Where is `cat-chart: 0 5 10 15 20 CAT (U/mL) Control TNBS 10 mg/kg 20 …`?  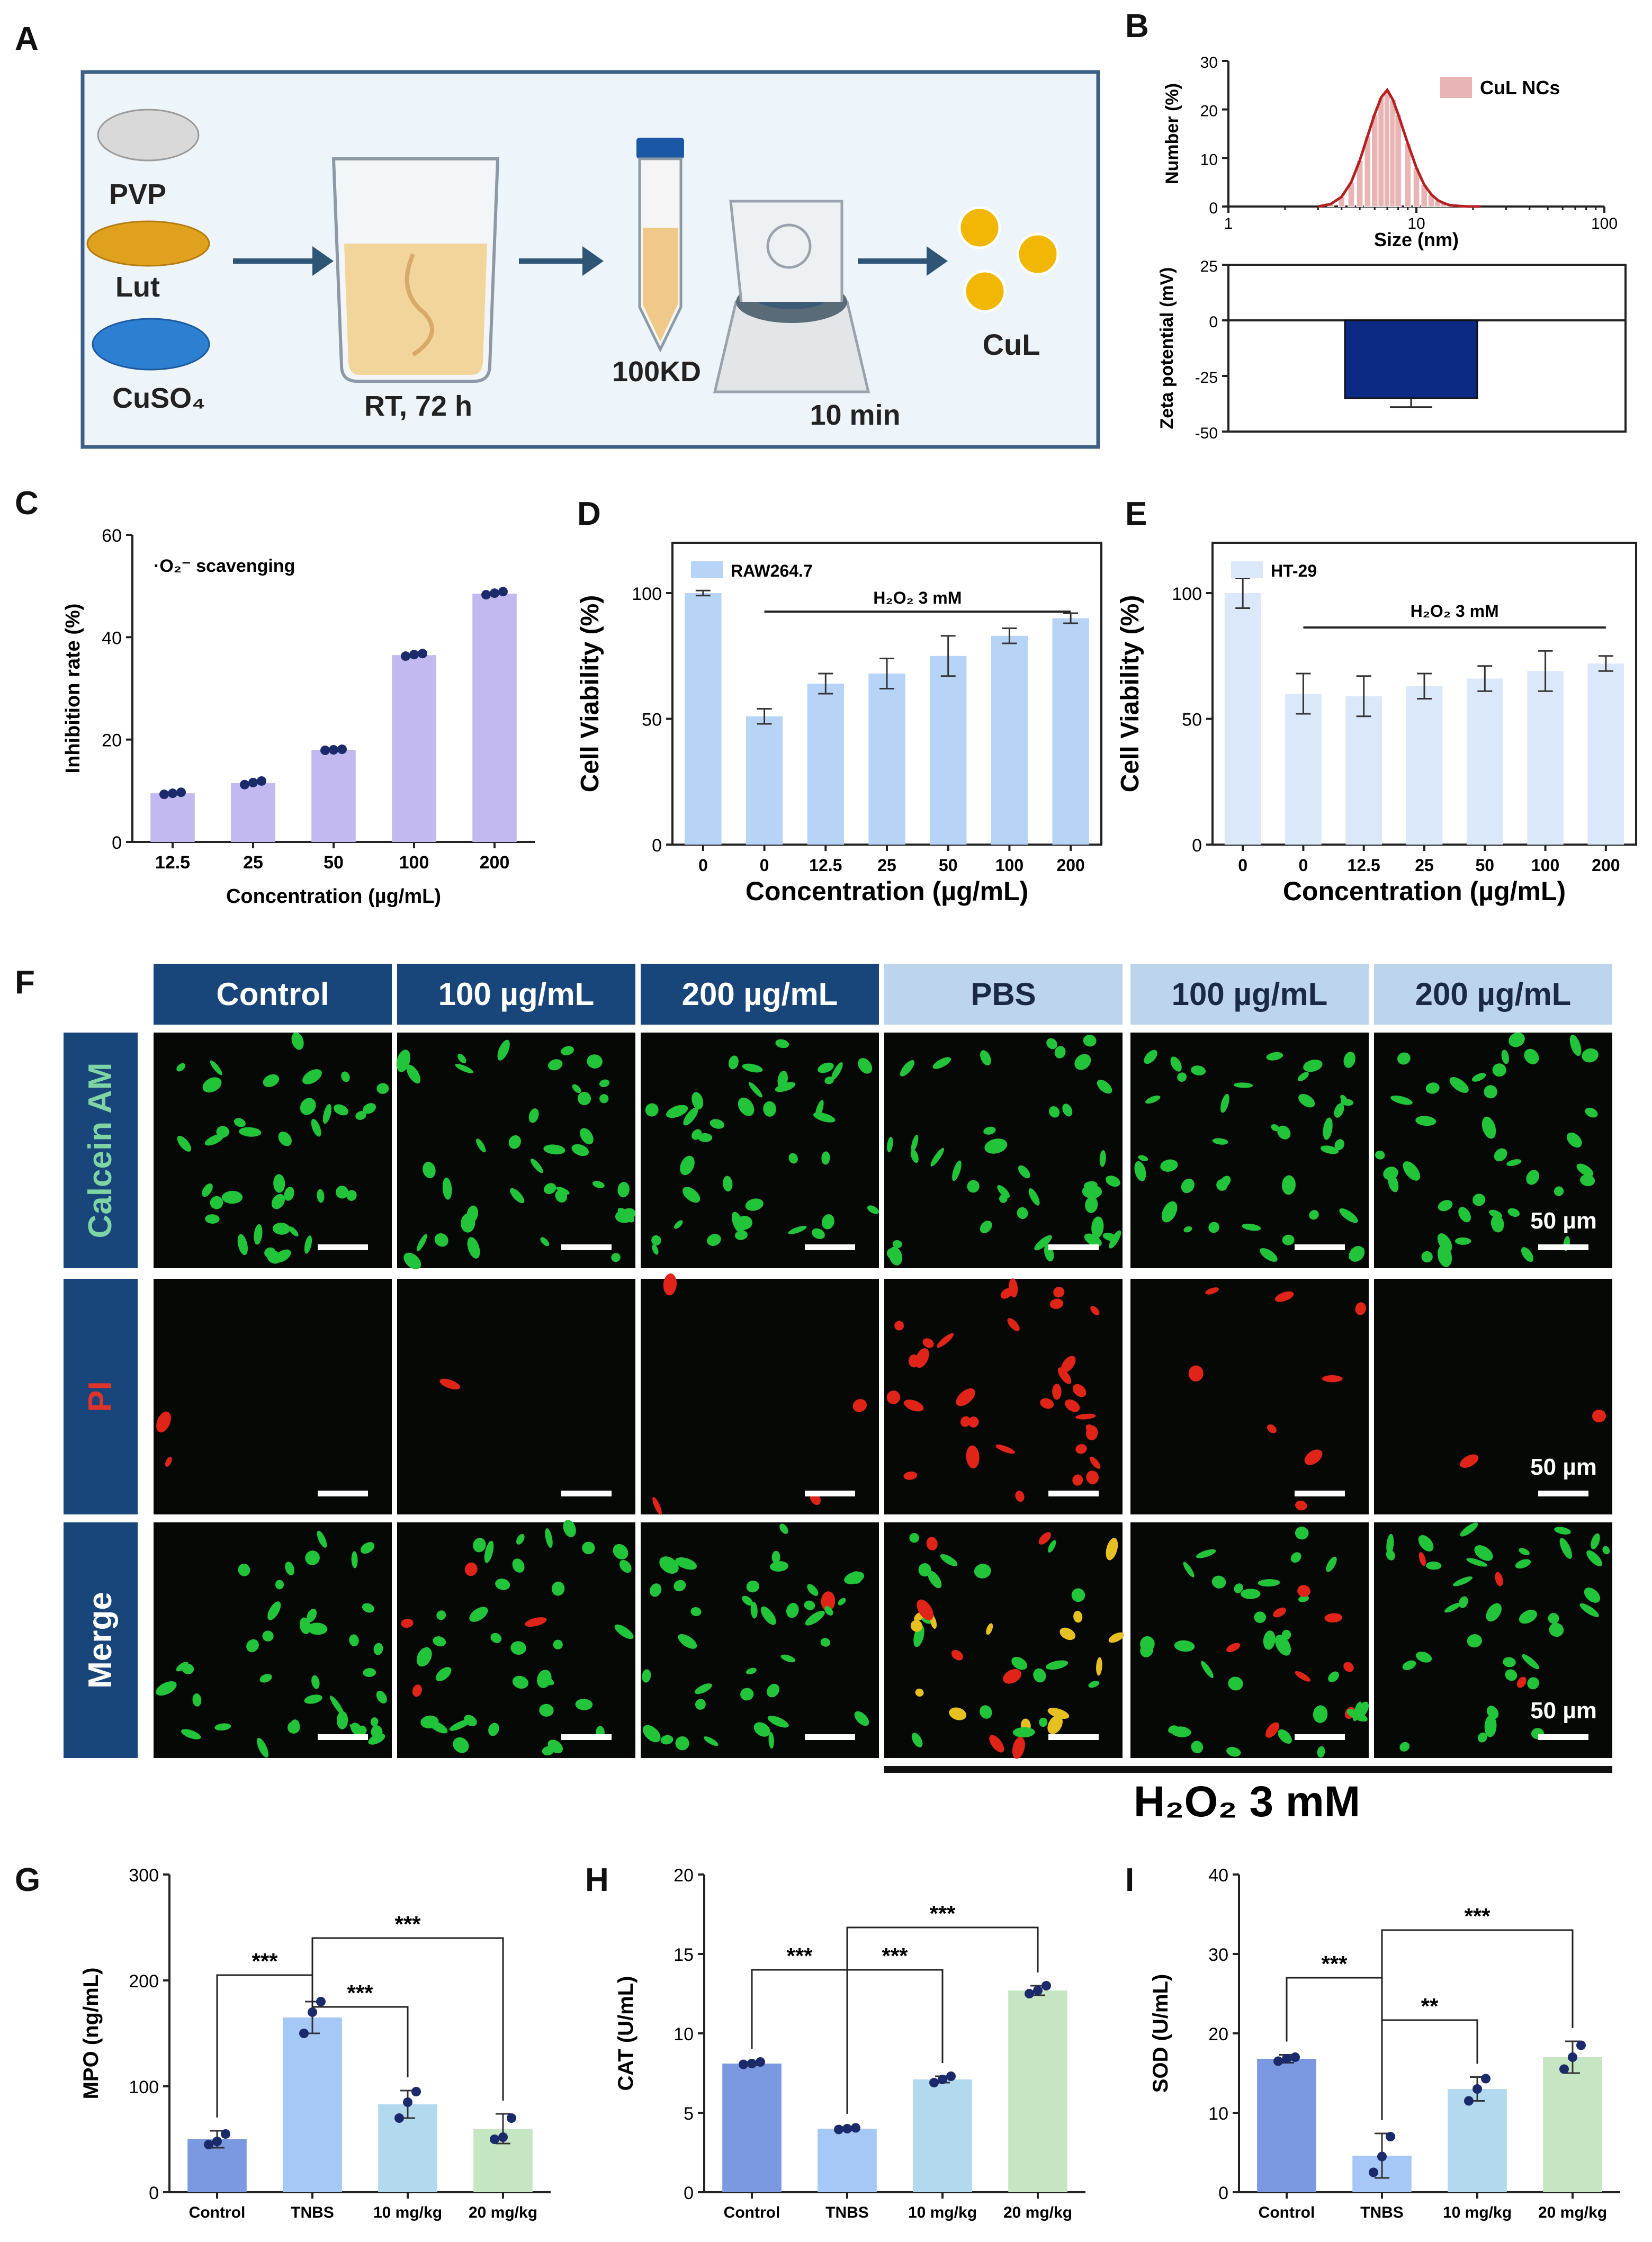 cat-chart: 0 5 10 15 20 CAT (U/mL) Control TNBS 10 mg/kg 20 … is located at coordinates (849, 2044).